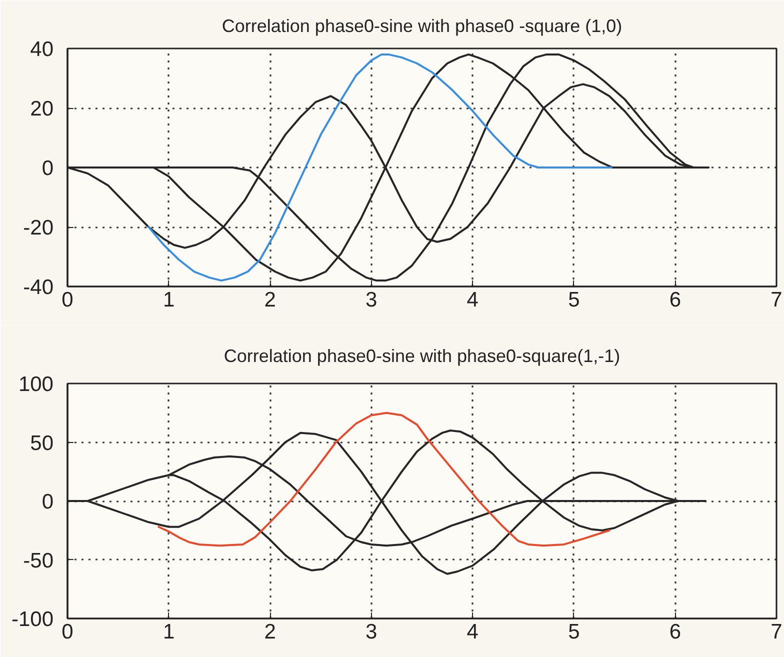 The height and width of the screenshot is (657, 784). What do you see at coordinates (38, 287) in the screenshot?
I see `y-tick-label: -40` at bounding box center [38, 287].